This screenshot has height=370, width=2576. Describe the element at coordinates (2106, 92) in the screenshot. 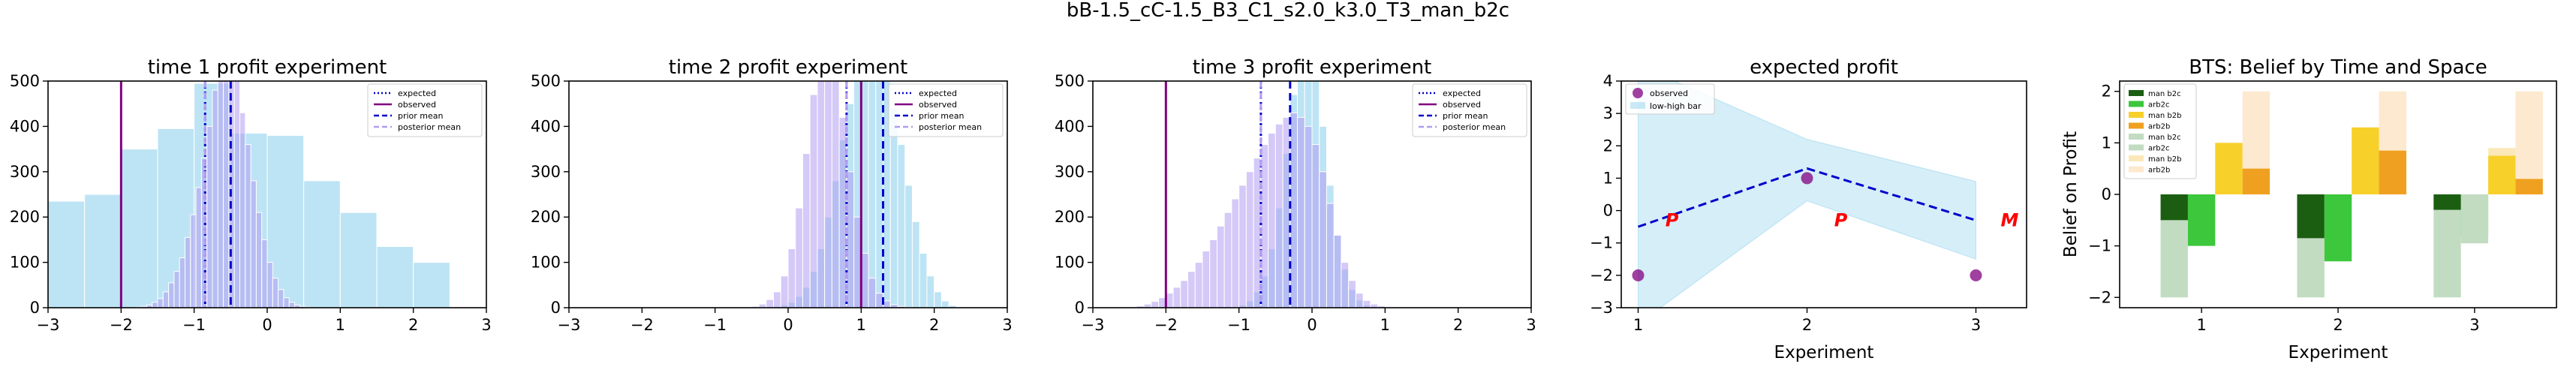

I see `y-tick-label: 2` at that location.